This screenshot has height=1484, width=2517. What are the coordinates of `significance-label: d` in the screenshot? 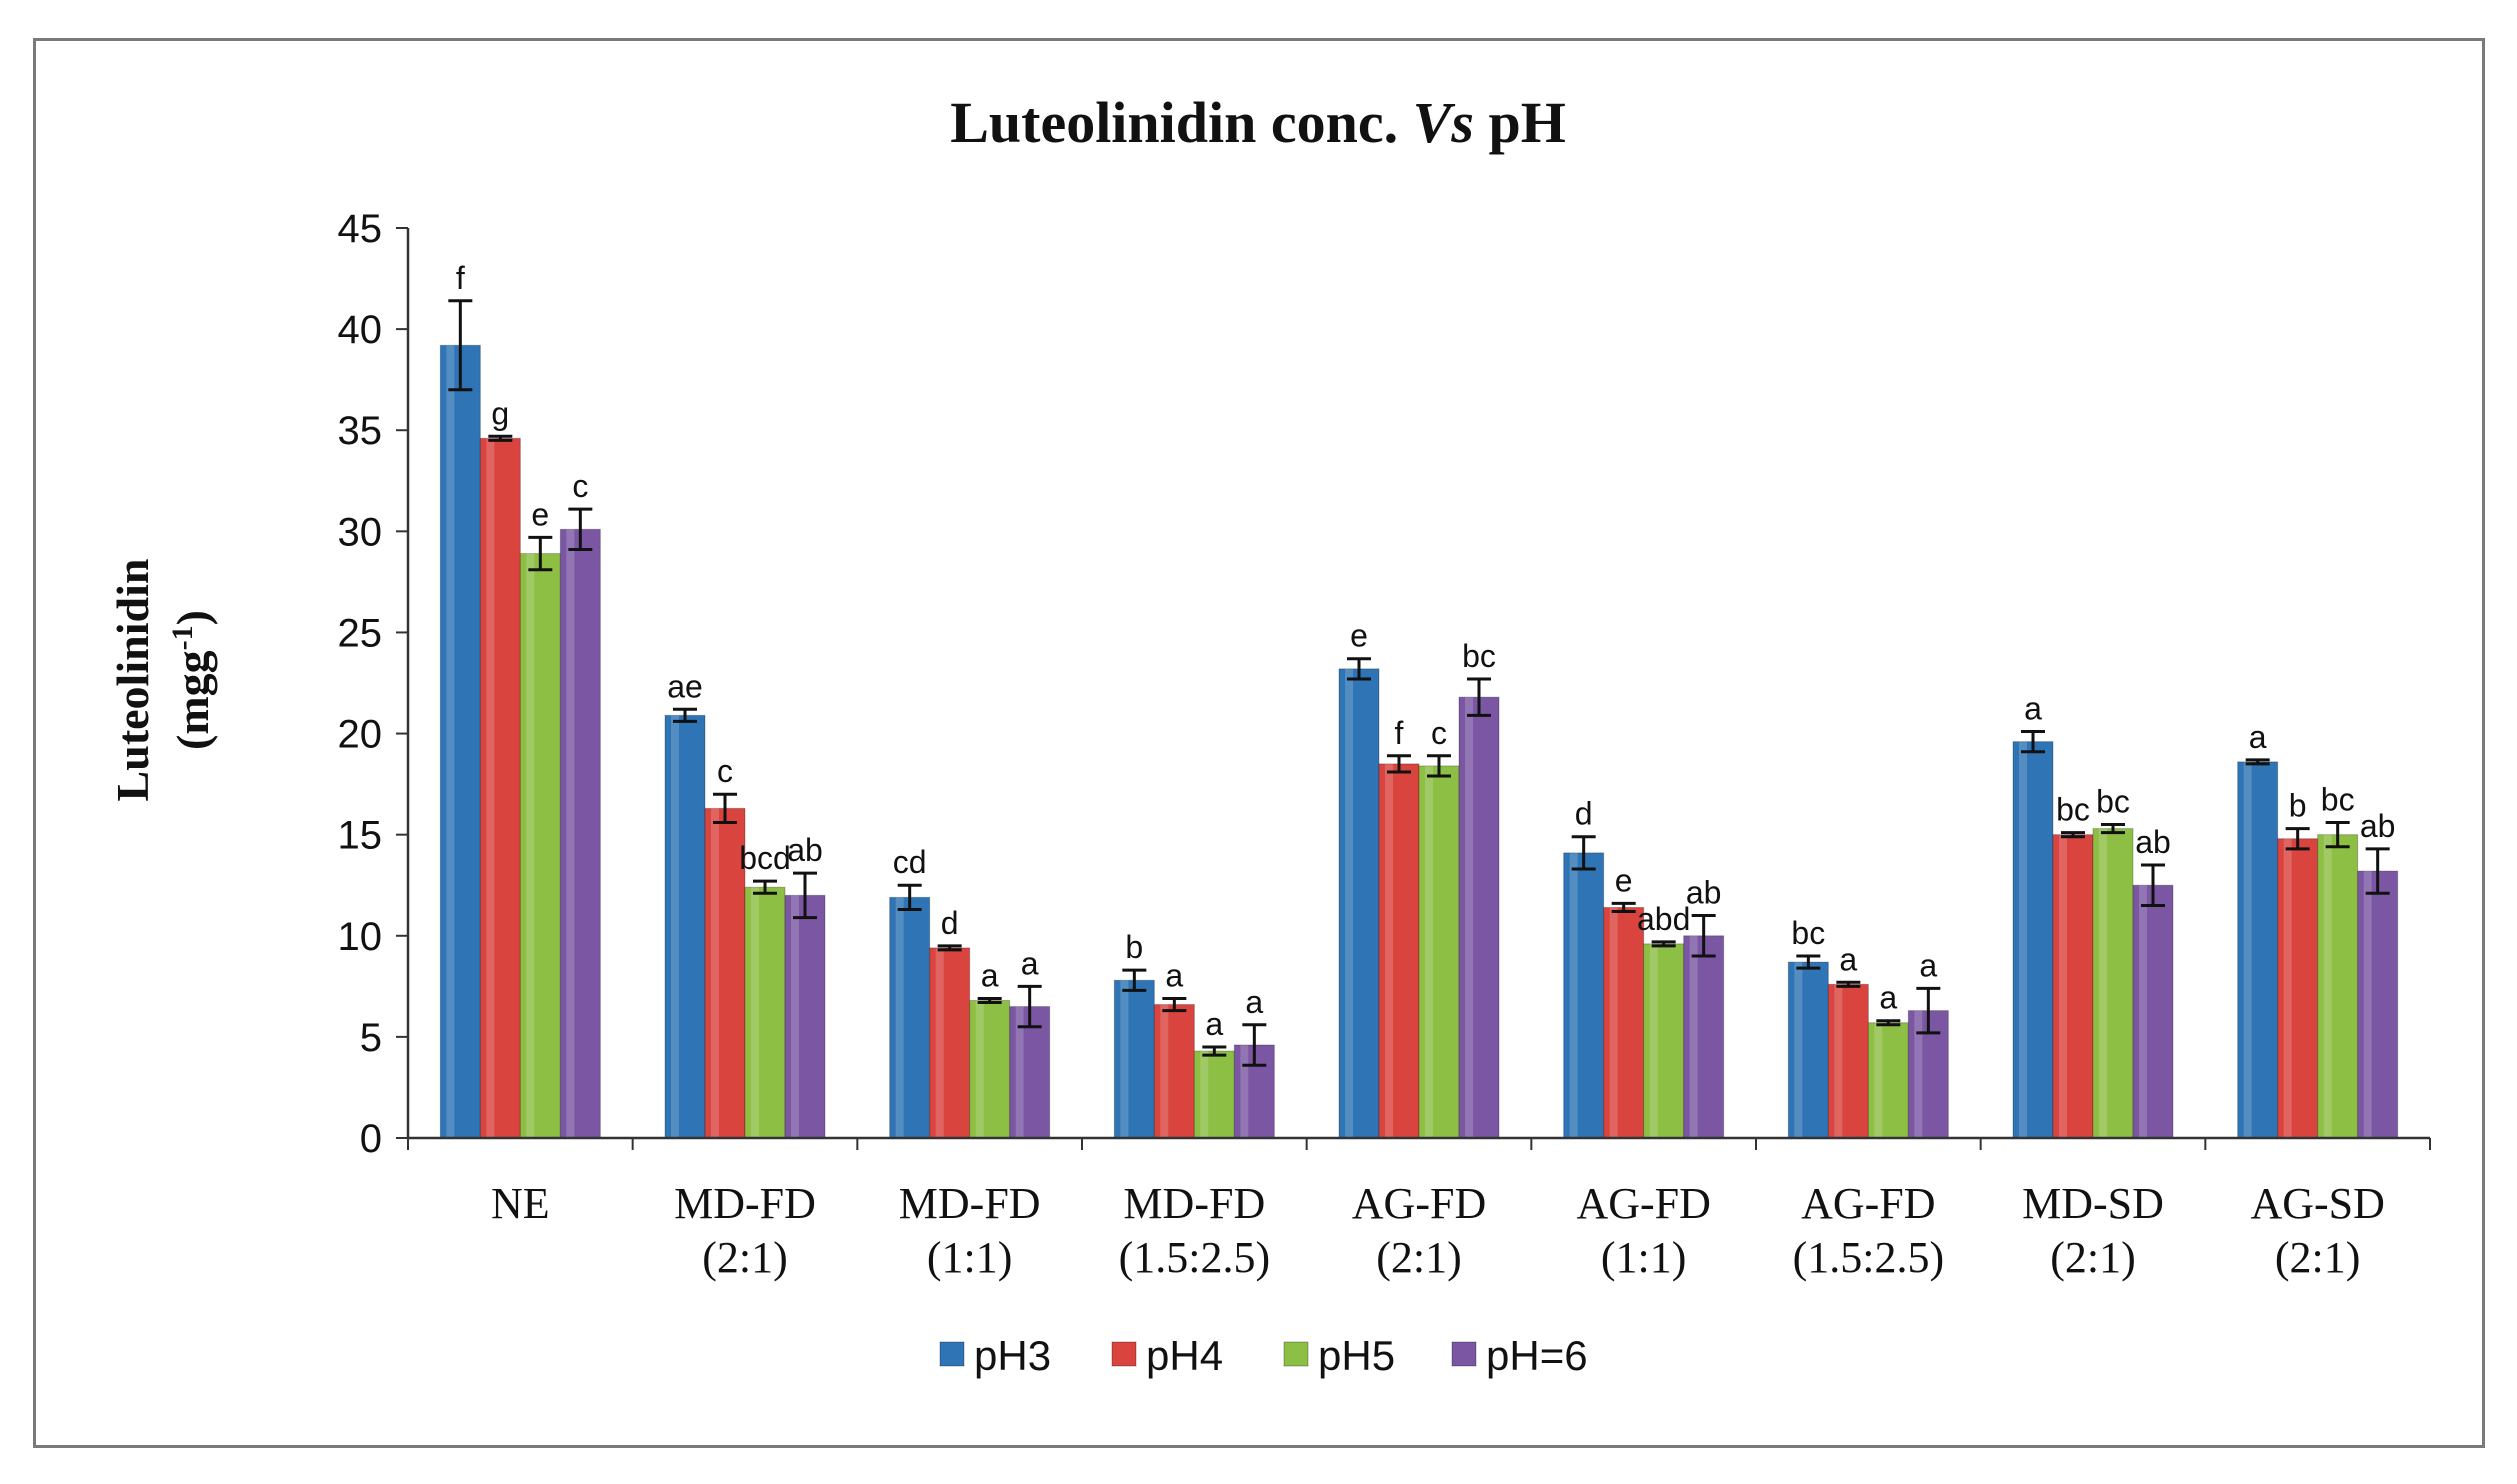 It's located at (950, 923).